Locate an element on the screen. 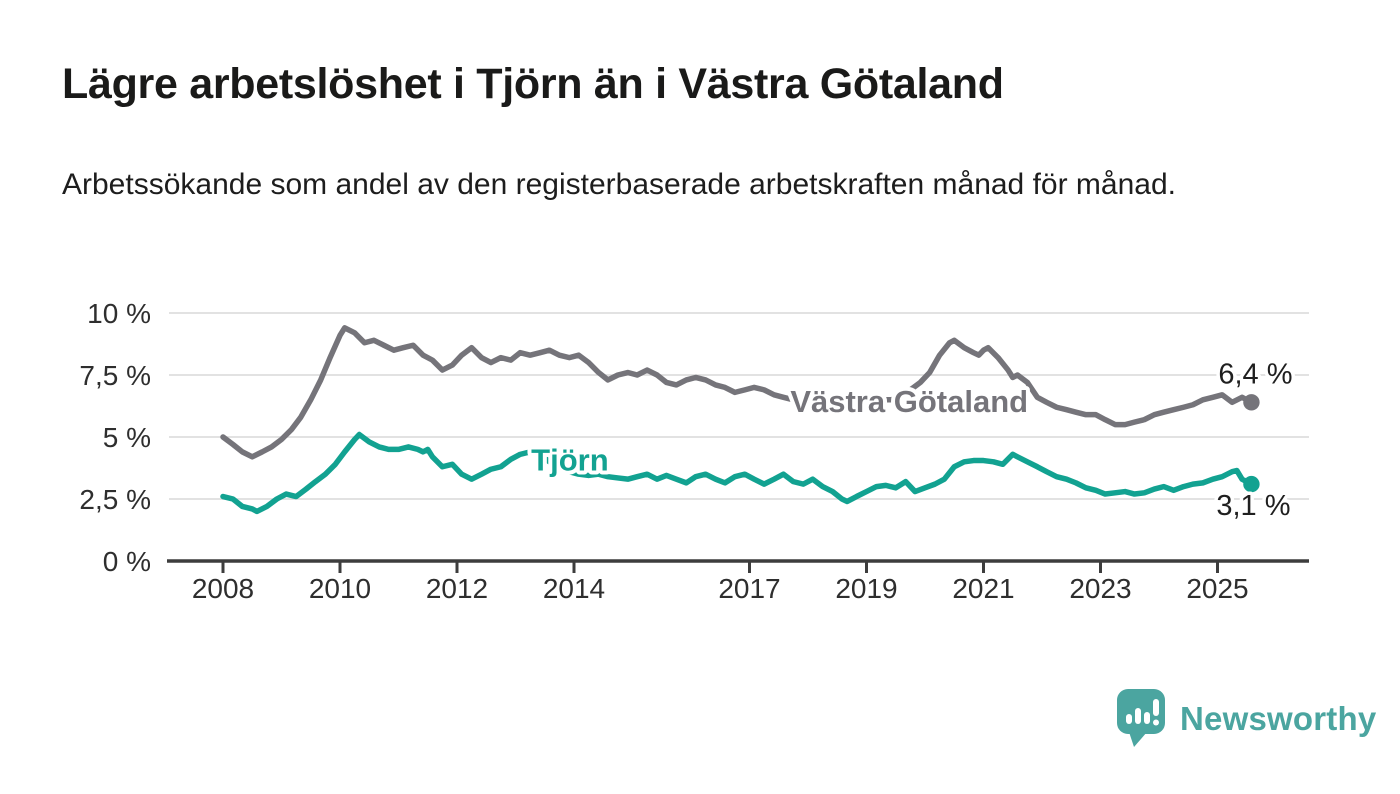 The image size is (1400, 794). y-tick-label: 2,5 % is located at coordinates (115, 499).